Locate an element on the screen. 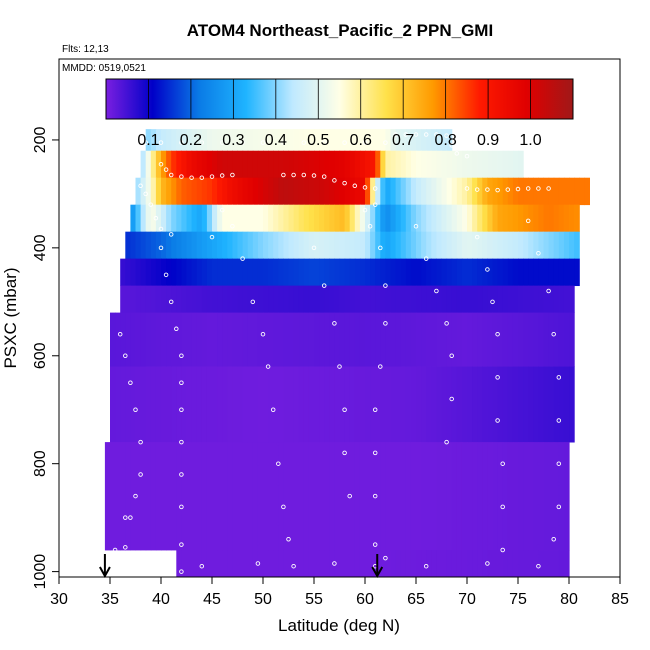  x-tick-label: 50 is located at coordinates (263, 599).